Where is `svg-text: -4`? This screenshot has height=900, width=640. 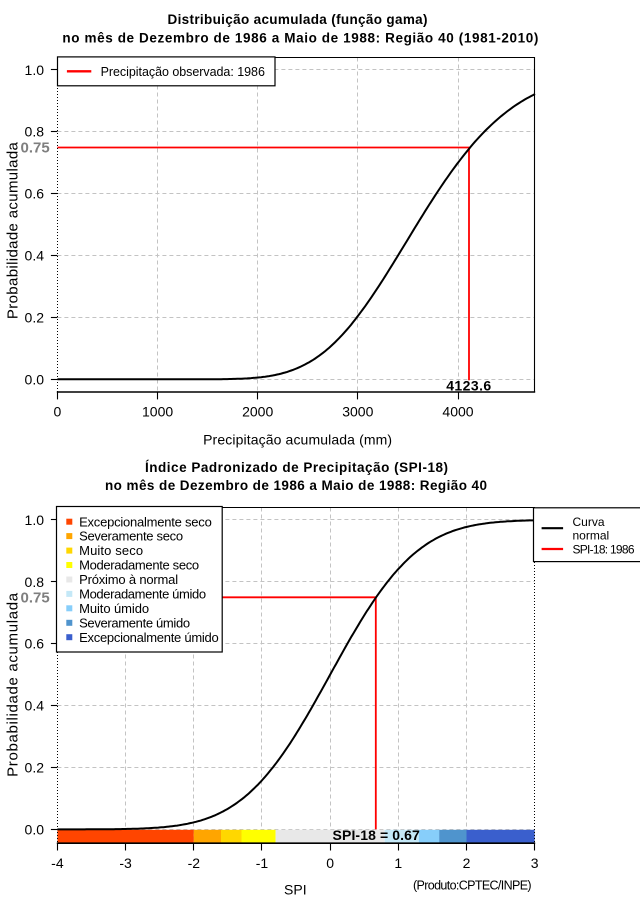 svg-text: -4 is located at coordinates (57, 863).